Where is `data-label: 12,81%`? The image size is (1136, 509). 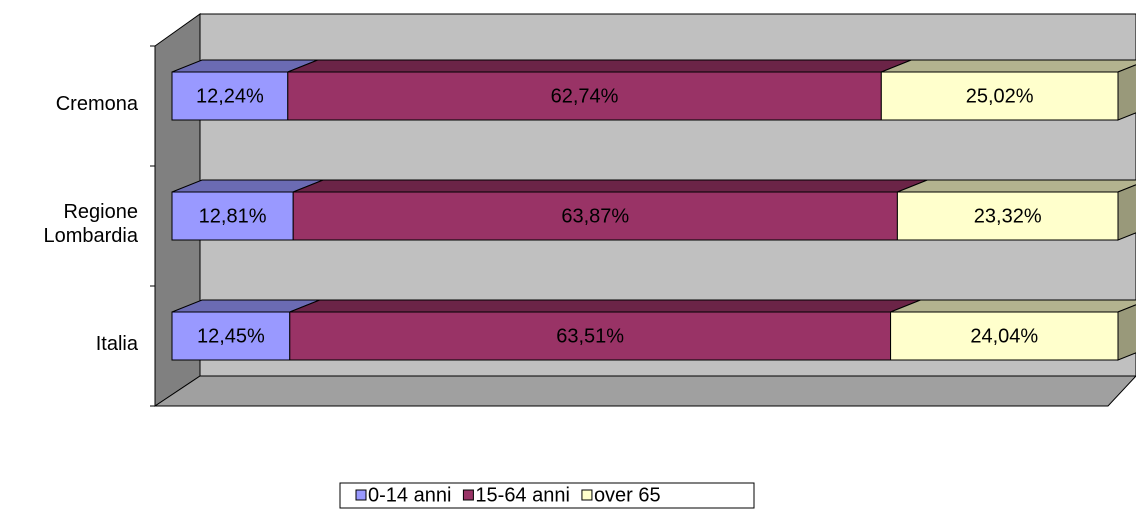 data-label: 12,81% is located at coordinates (233, 216).